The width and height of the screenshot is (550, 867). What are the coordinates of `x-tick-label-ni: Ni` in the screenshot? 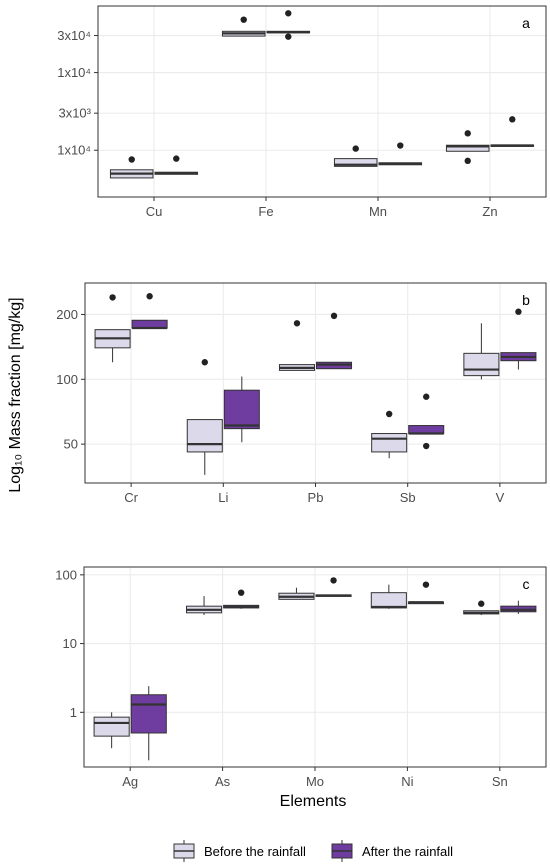 It's located at (407, 781).